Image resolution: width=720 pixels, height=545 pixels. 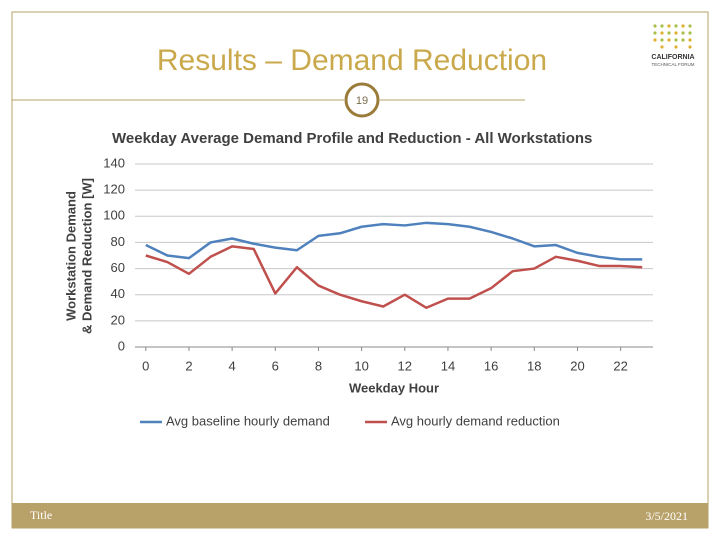 What do you see at coordinates (672, 64) in the screenshot?
I see `logo-text: TECHNICAL FORUM` at bounding box center [672, 64].